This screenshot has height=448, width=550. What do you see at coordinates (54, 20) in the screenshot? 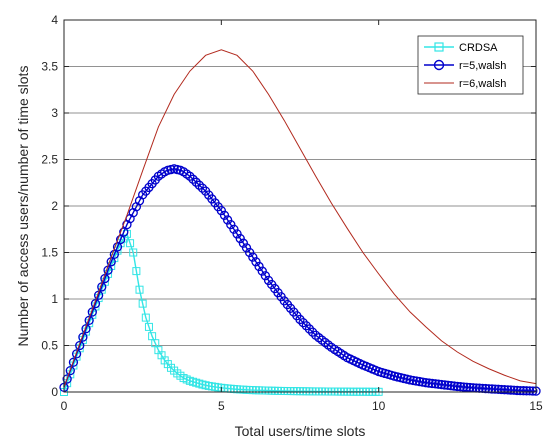
I see `y-tick-label: 4` at bounding box center [54, 20].